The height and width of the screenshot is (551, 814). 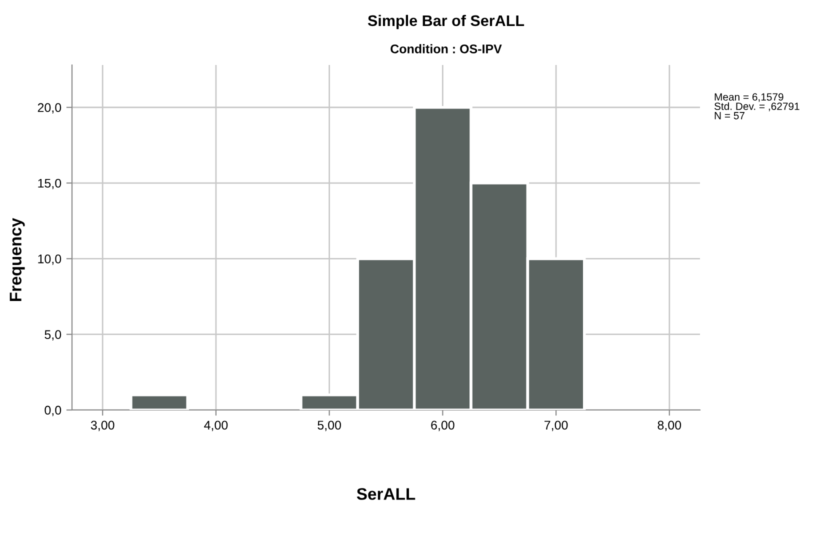 I want to click on x-axis-title: SerALL, so click(x=386, y=494).